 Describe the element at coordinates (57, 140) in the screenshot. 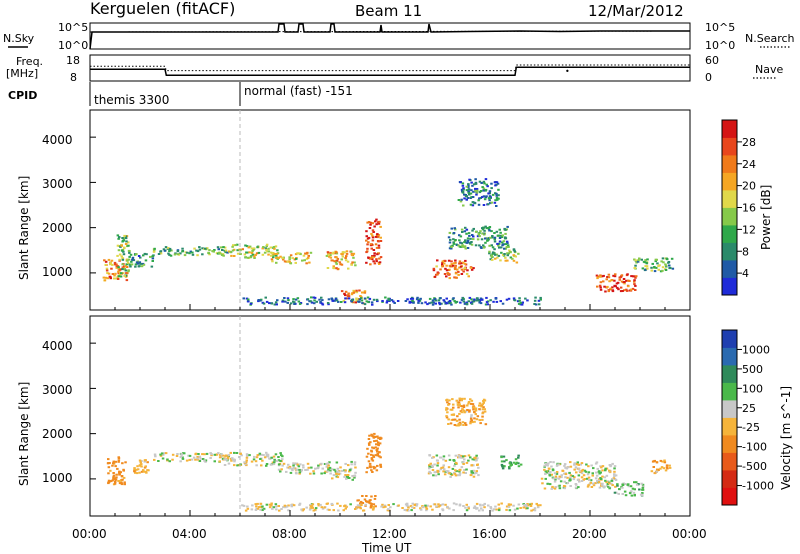

I see `power-y-tick: 4000` at that location.